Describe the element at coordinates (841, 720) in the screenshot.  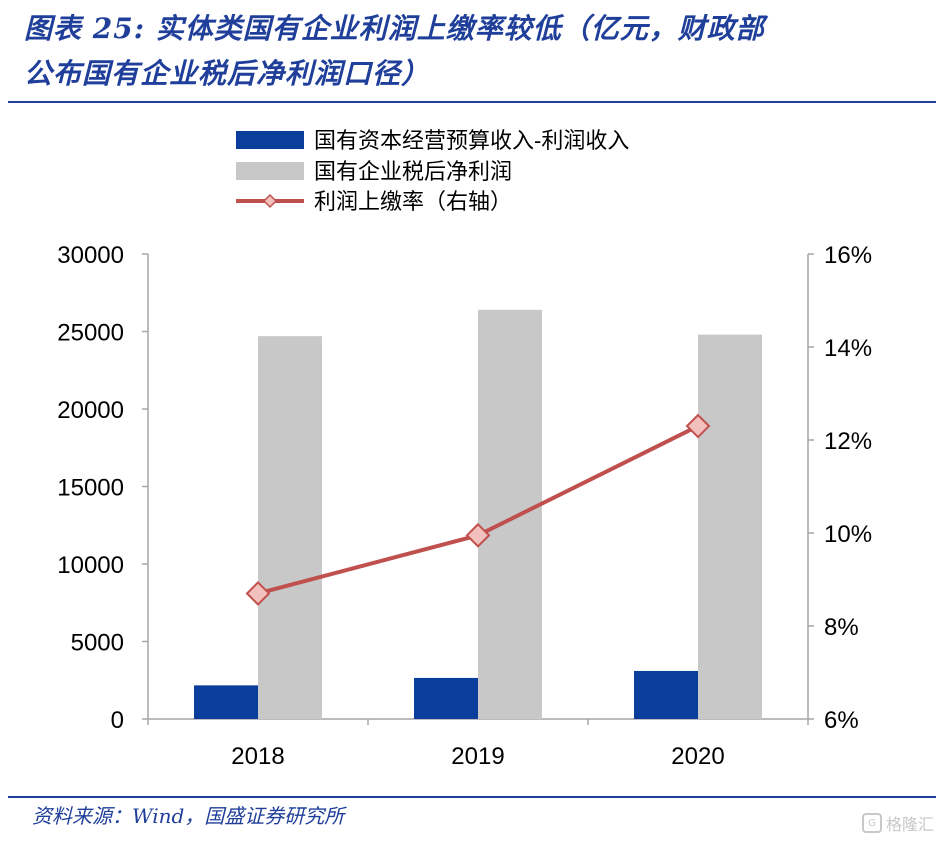
I see `right-tick-label: 6%` at that location.